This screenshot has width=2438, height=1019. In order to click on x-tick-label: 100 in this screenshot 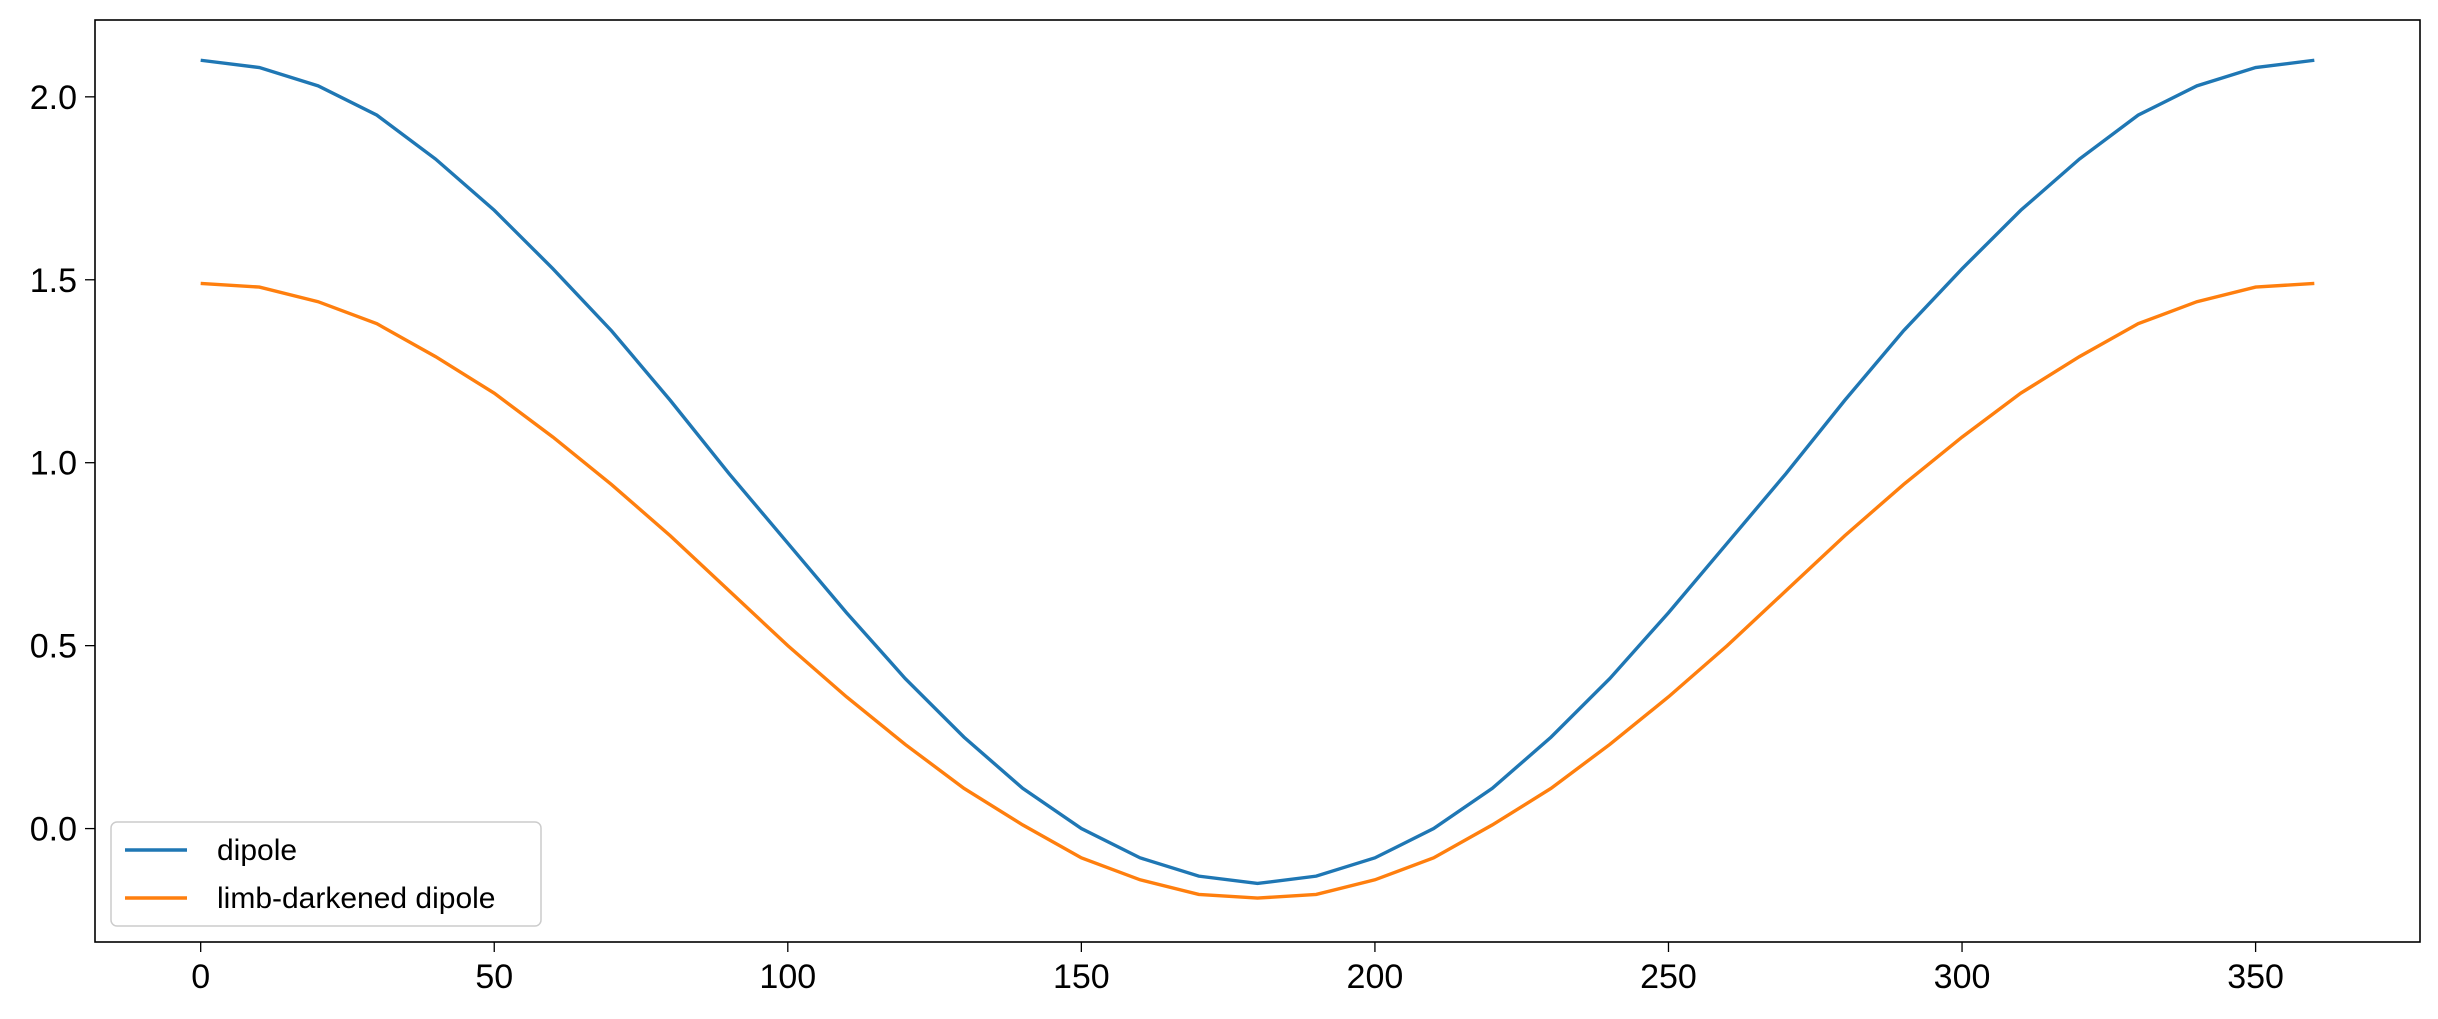, I will do `click(787, 977)`.